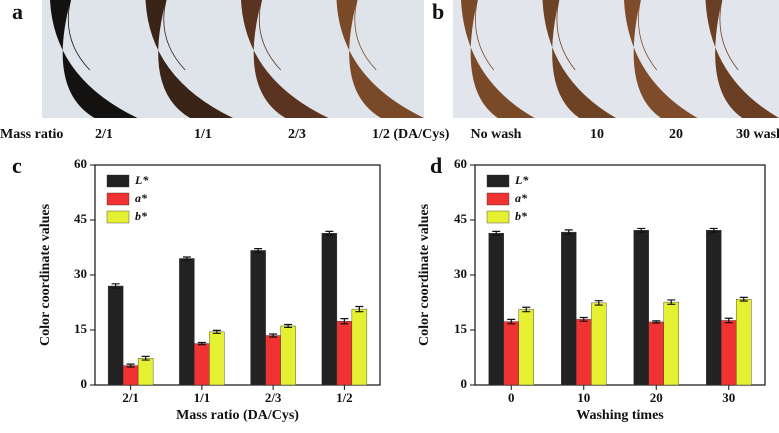 The width and height of the screenshot is (779, 433). What do you see at coordinates (511, 397) in the screenshot?
I see `x-tick-label: 0` at bounding box center [511, 397].